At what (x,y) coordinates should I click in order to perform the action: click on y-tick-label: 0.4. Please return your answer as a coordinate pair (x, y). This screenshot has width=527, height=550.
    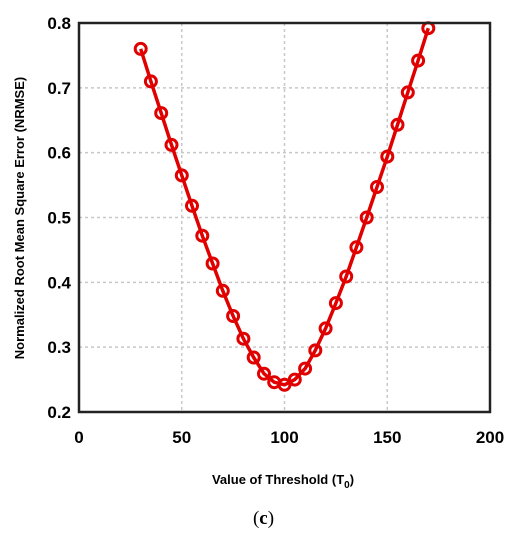
    Looking at the image, I should click on (59, 282).